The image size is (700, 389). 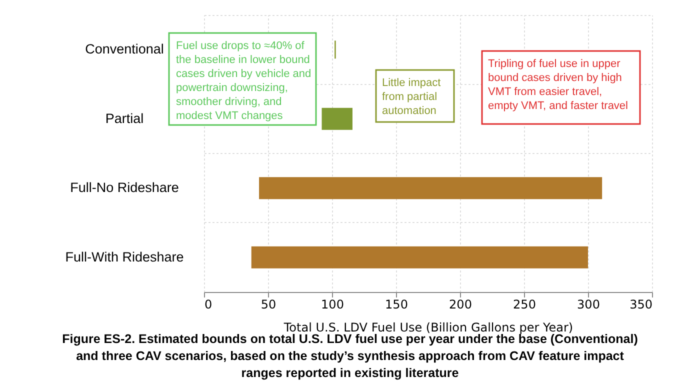 What do you see at coordinates (332, 305) in the screenshot?
I see `x-tick-label: 100` at bounding box center [332, 305].